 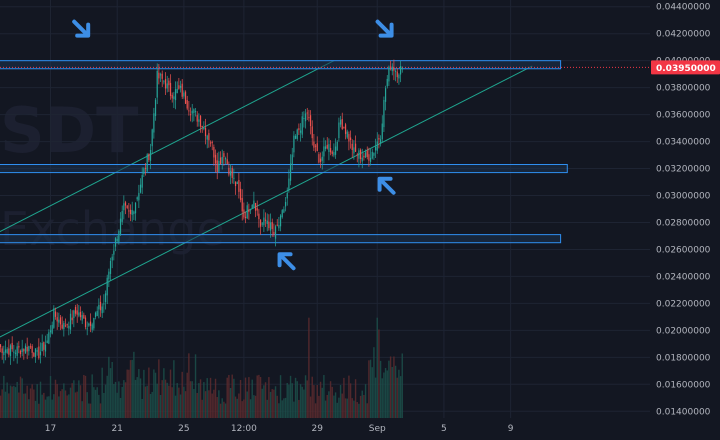 What do you see at coordinates (386, 185) in the screenshot?
I see `arrow-middle-support` at bounding box center [386, 185].